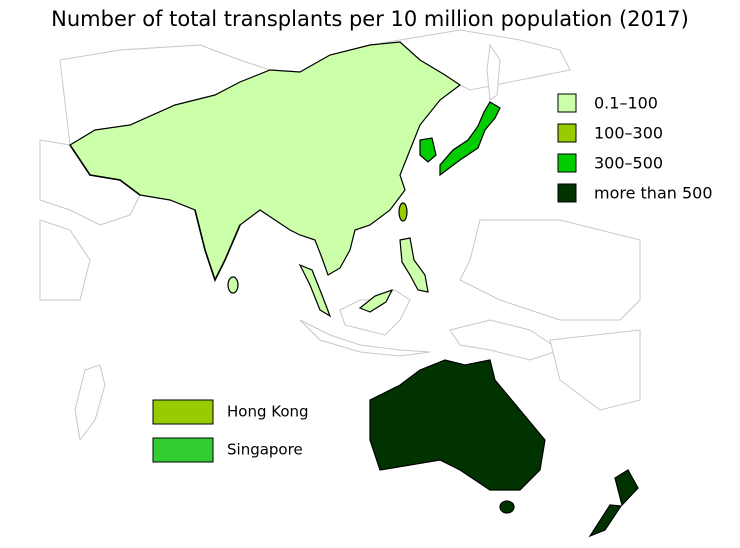 Image resolution: width=740 pixels, height=548 pixels. What do you see at coordinates (653, 193) in the screenshot?
I see `legend-label: more than 500` at bounding box center [653, 193].